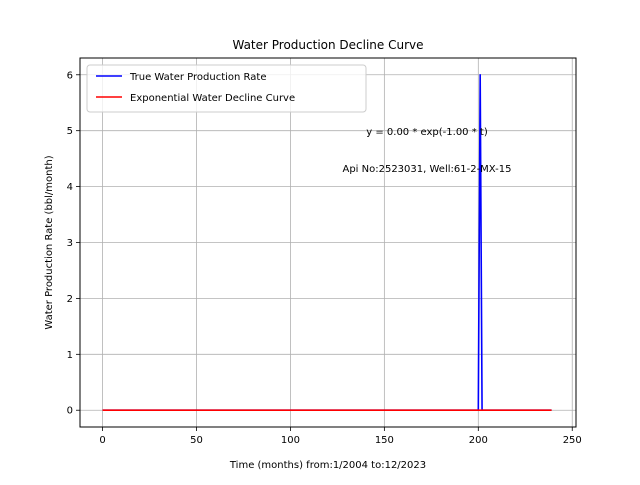 The width and height of the screenshot is (640, 485). I want to click on x-tick-label: 0, so click(102, 440).